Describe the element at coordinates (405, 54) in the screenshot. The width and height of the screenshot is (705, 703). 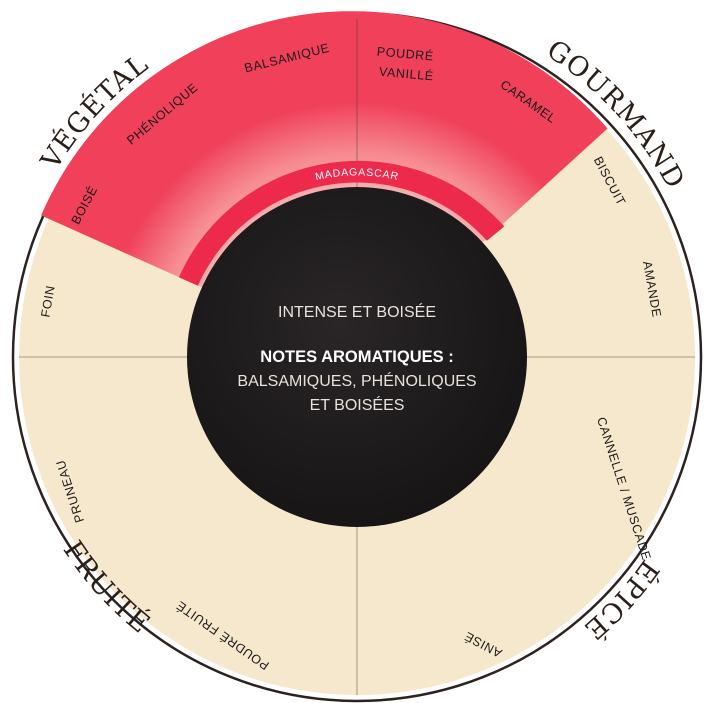
I see `note-poudre-vanille-1: POUDRÉ` at that location.